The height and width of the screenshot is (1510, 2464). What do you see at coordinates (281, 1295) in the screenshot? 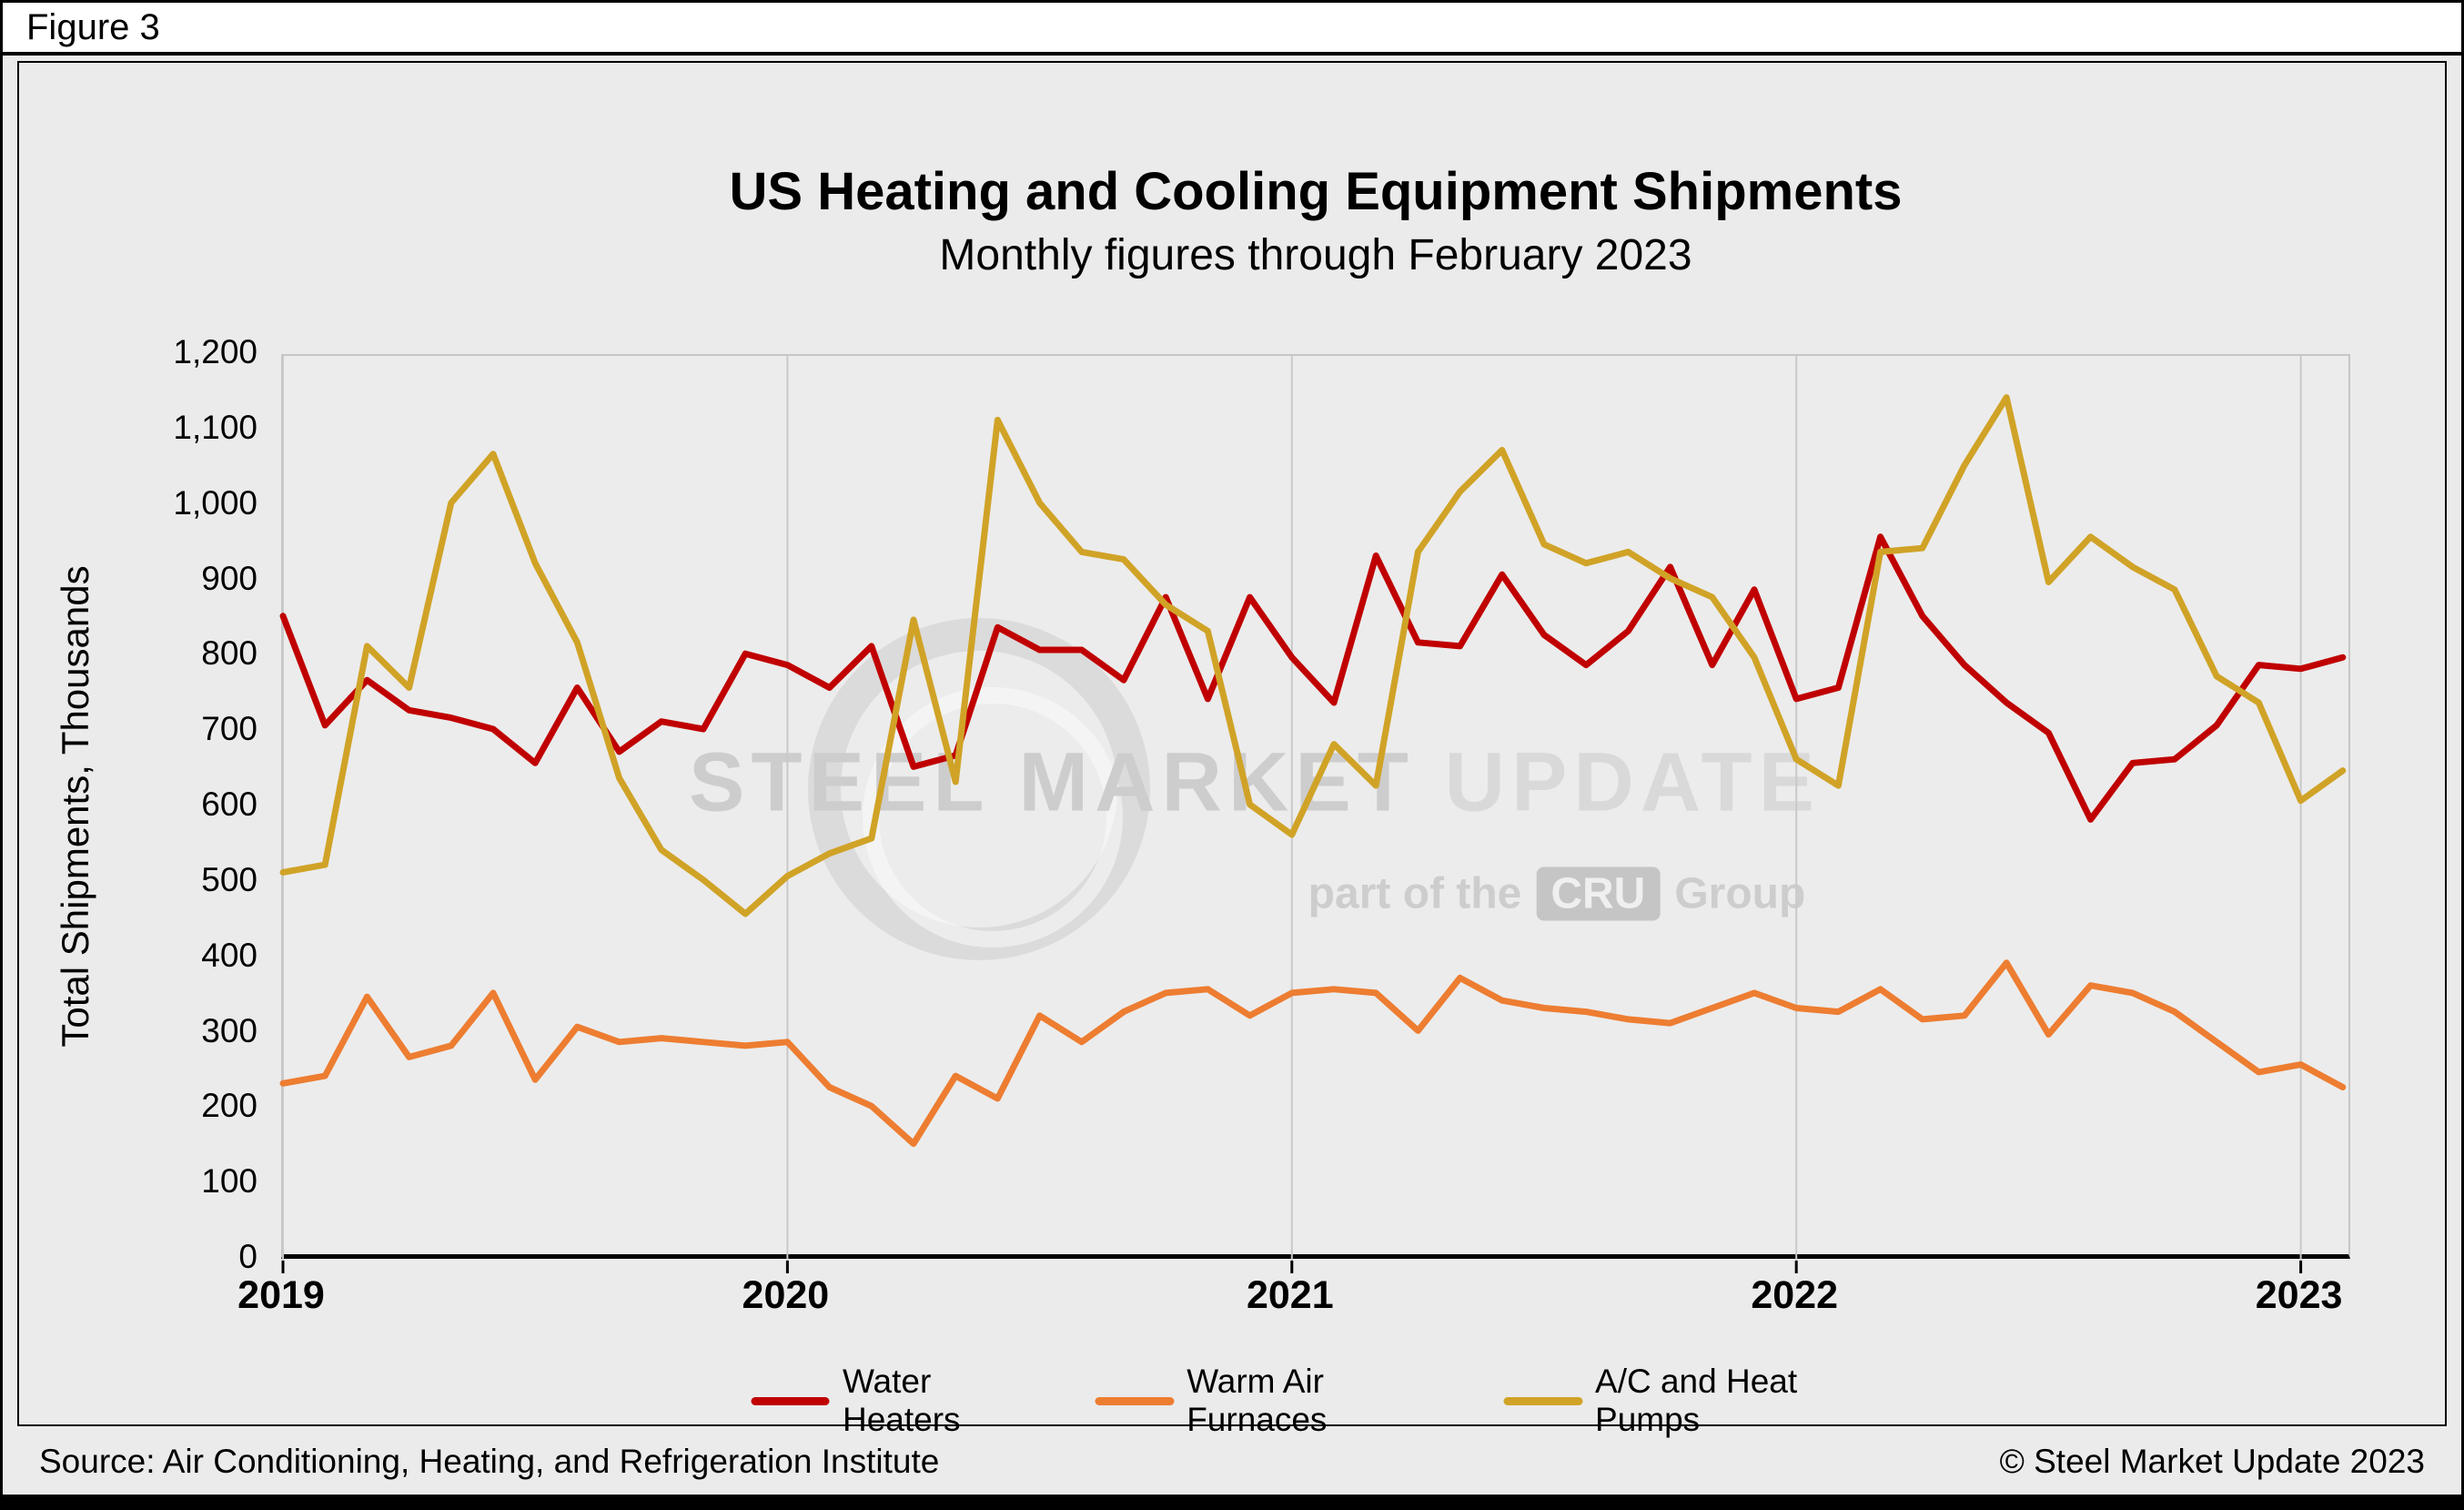
I see `x-tick-label: 2019` at bounding box center [281, 1295].